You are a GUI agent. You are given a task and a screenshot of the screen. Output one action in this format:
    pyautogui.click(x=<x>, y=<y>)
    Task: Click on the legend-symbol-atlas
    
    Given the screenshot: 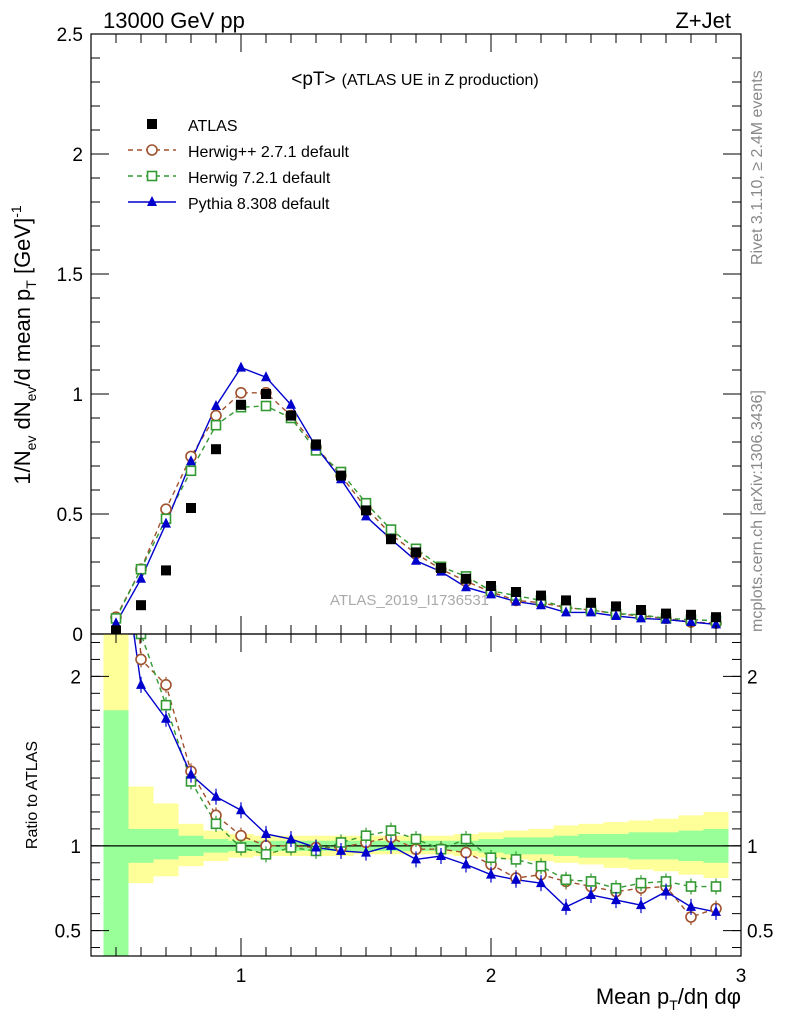 What is the action you would take?
    pyautogui.click(x=152, y=124)
    